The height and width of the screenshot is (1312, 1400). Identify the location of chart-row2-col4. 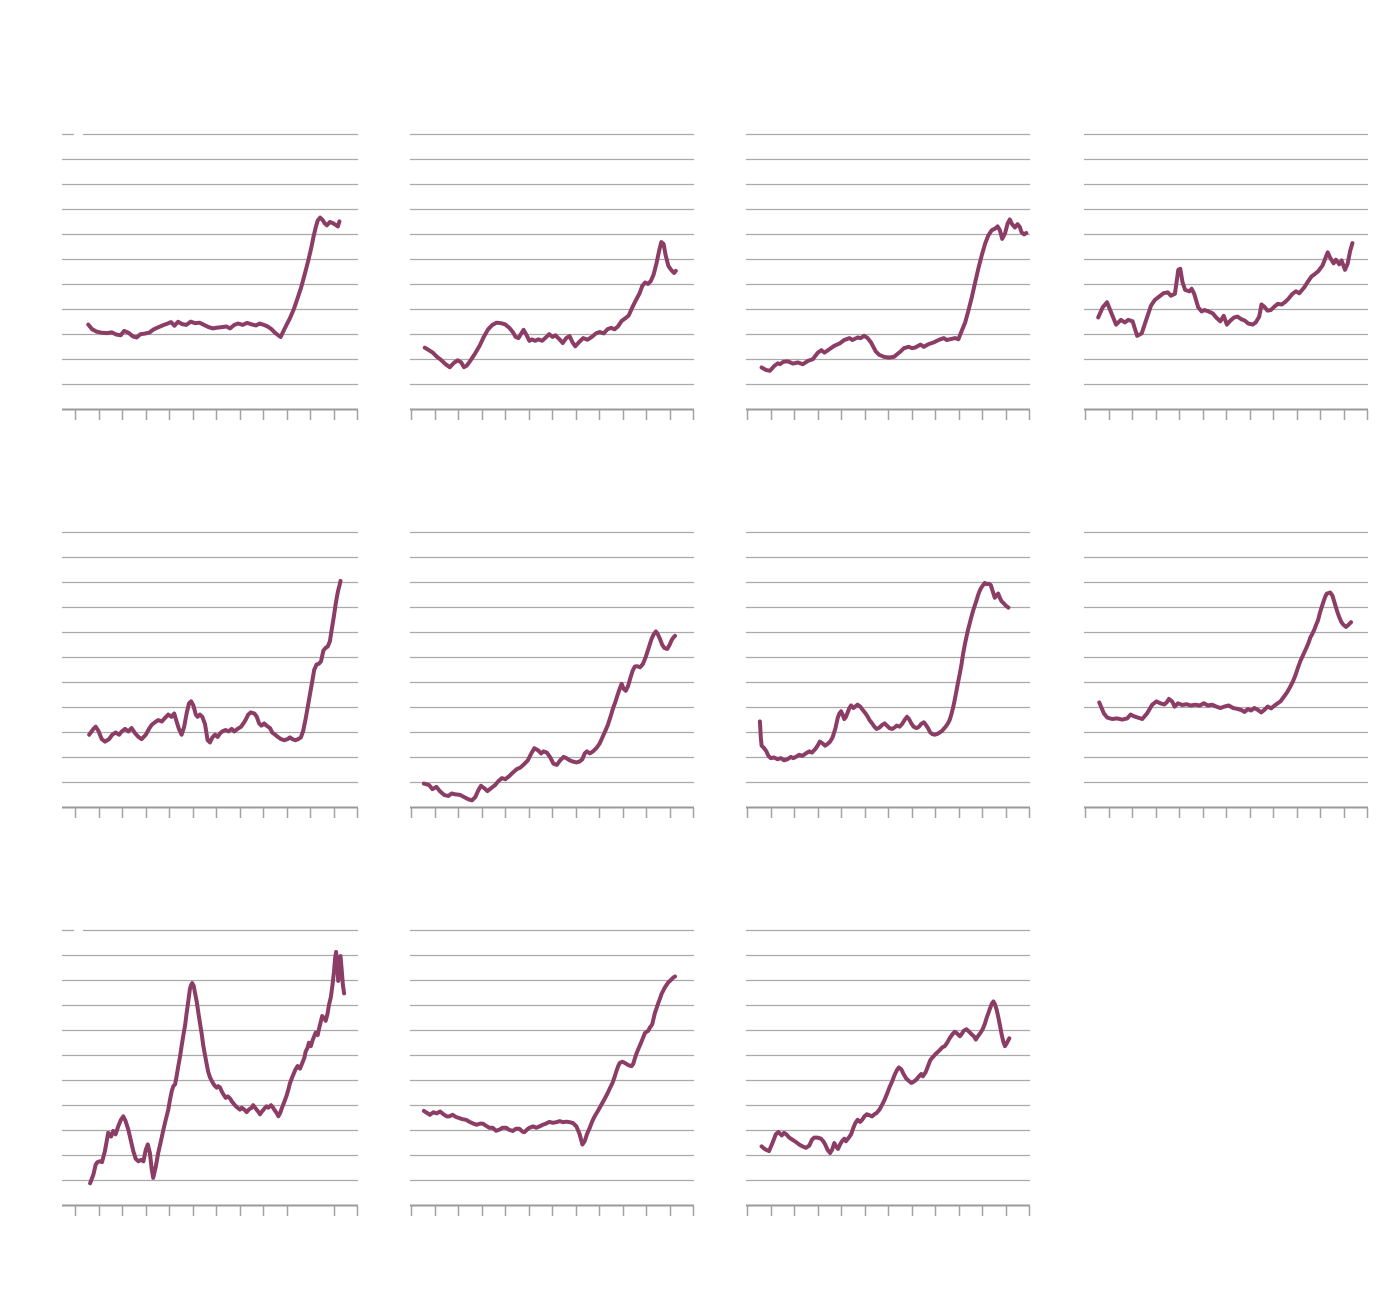
(1226, 675).